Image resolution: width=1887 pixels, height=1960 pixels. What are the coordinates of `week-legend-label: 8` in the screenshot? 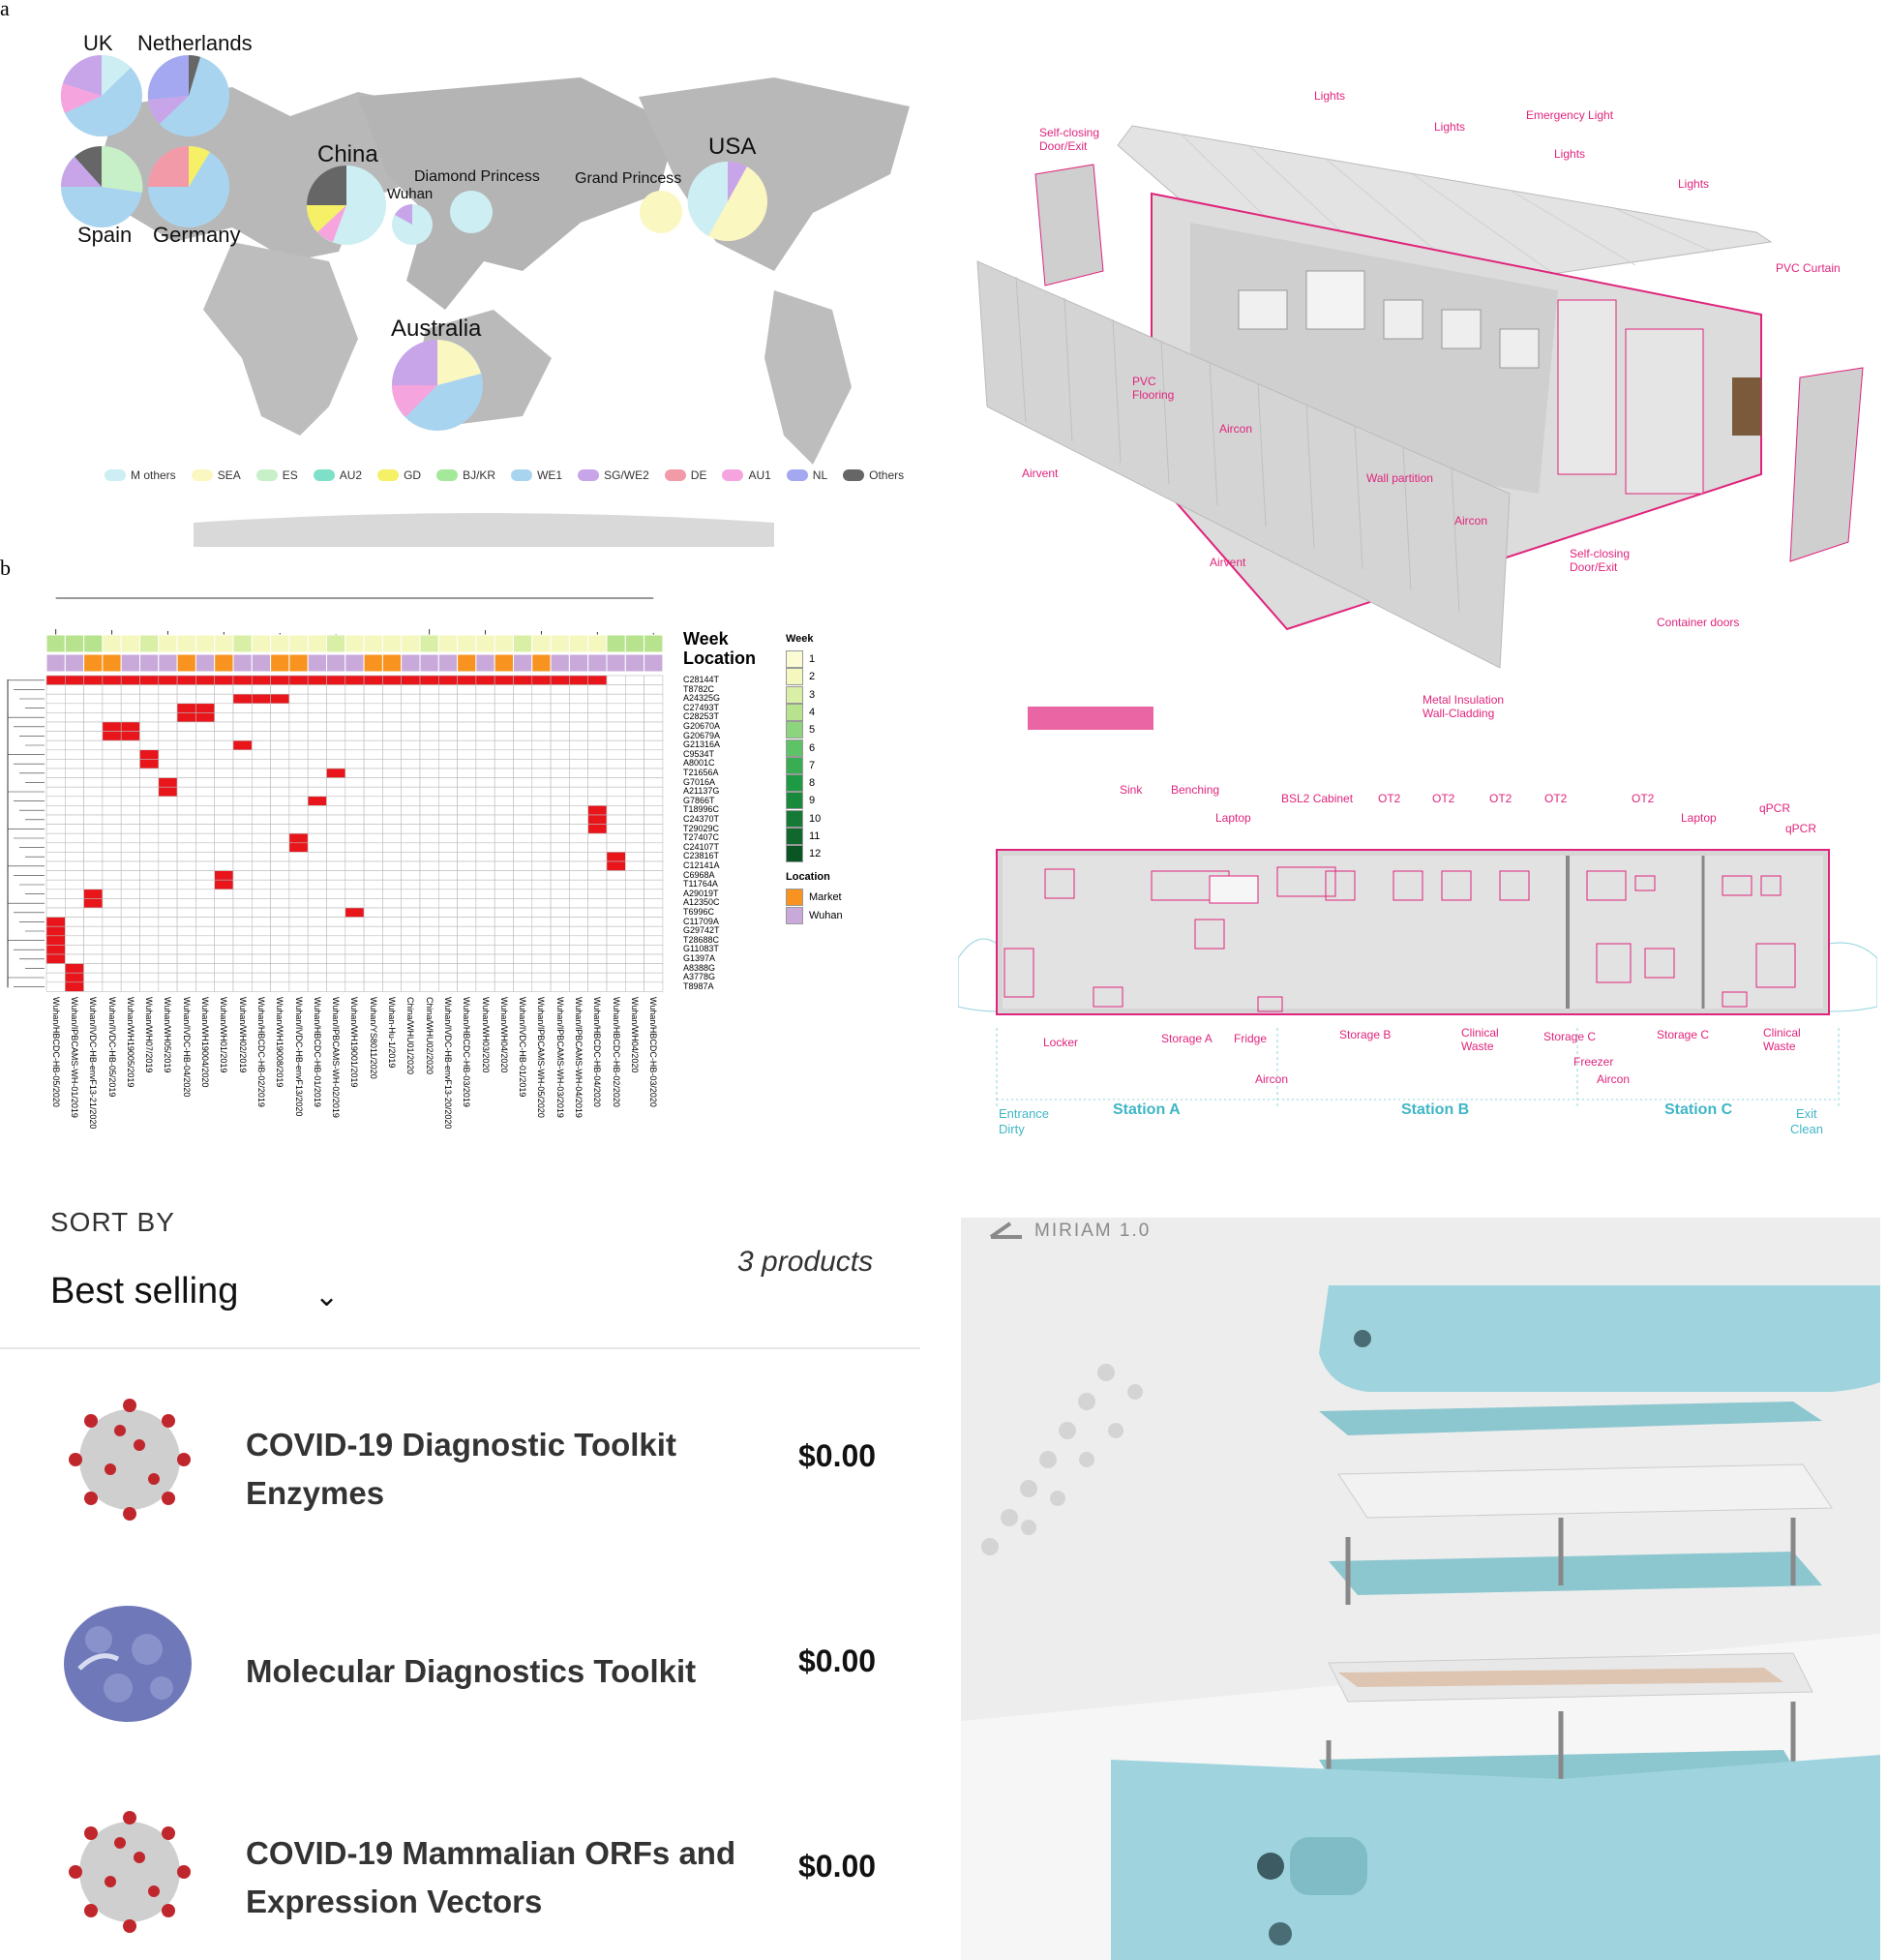 It's located at (812, 783).